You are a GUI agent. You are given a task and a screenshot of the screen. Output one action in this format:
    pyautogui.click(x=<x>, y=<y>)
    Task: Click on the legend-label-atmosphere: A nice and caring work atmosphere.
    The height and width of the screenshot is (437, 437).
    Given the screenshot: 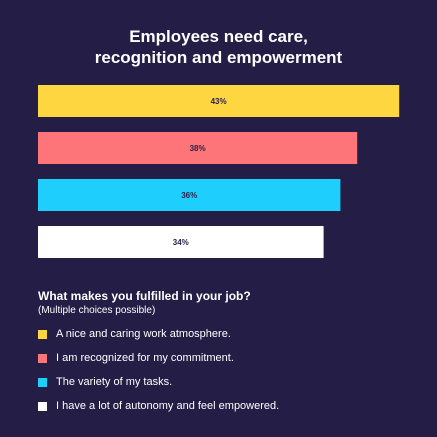 What is the action you would take?
    pyautogui.click(x=143, y=334)
    